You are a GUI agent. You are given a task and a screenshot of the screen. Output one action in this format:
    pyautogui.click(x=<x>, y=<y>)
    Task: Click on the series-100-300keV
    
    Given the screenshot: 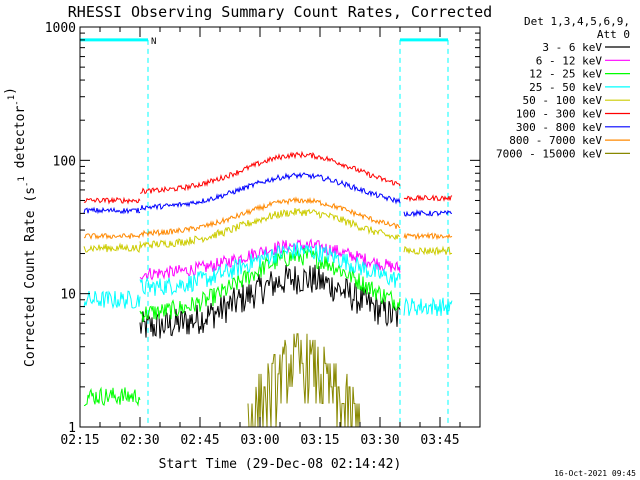 What is the action you would take?
    pyautogui.click(x=268, y=177)
    